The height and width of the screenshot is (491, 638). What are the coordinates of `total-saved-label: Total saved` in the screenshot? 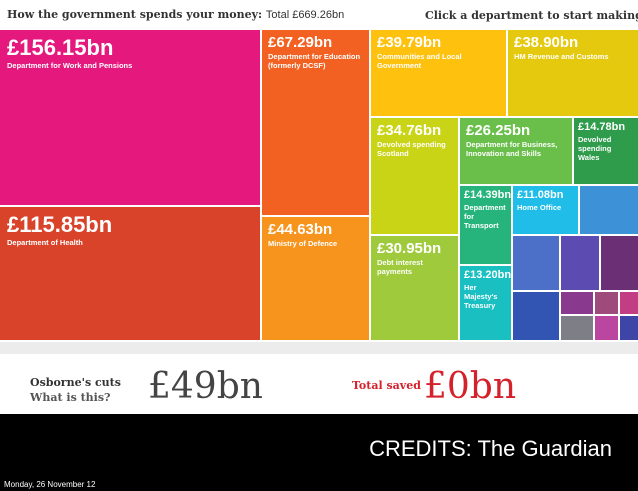 It's located at (386, 385).